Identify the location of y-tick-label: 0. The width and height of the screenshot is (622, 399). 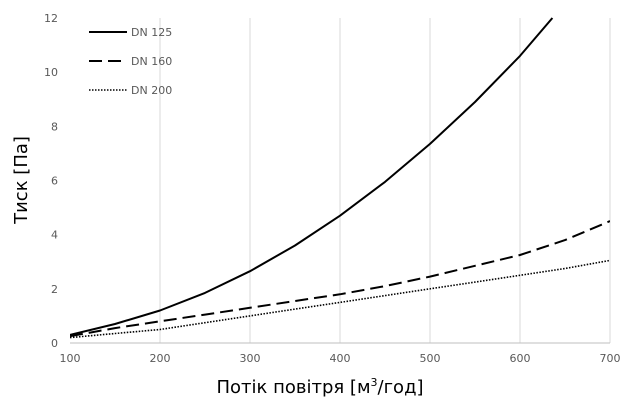
(54, 343).